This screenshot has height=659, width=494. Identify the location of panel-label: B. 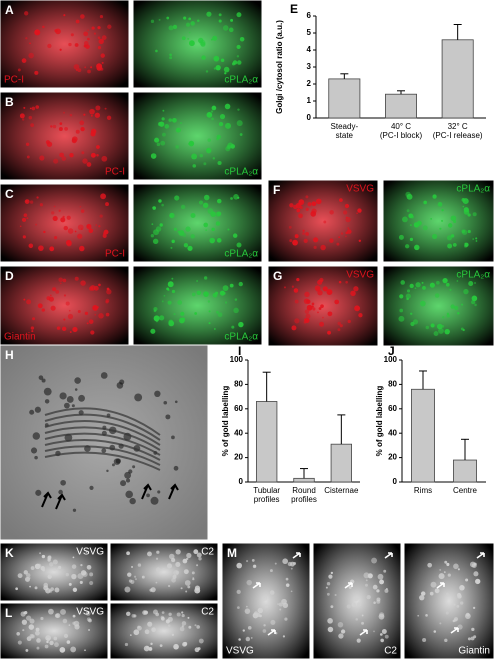
(9, 102).